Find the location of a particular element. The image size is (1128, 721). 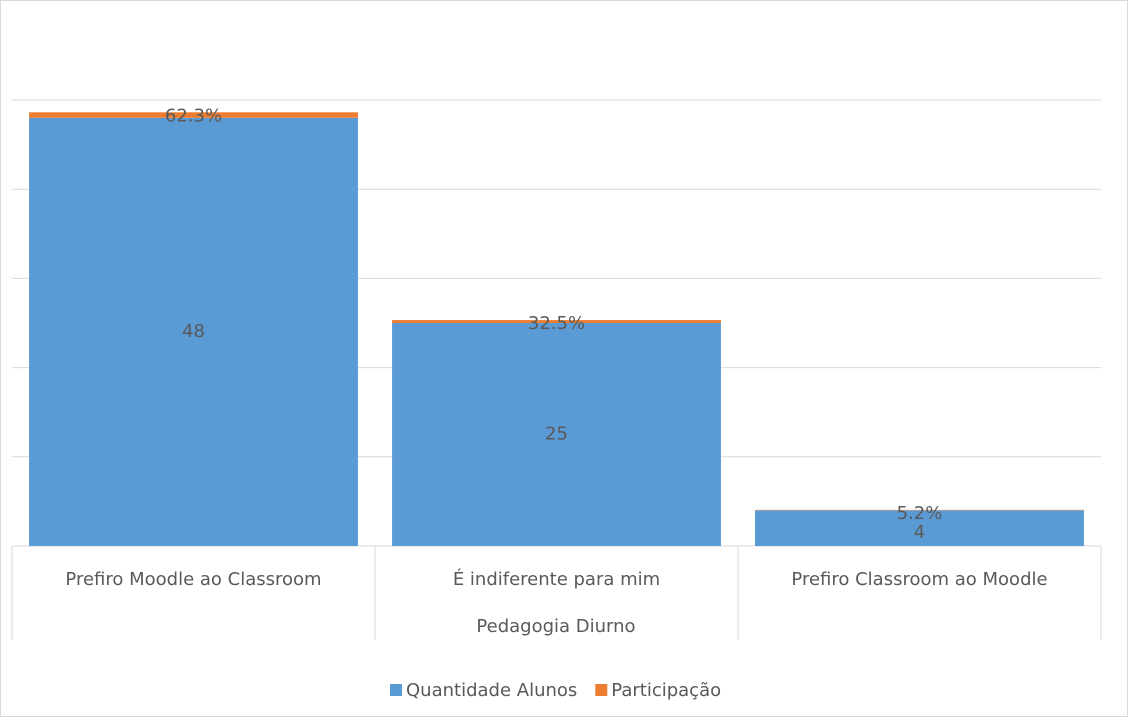

data-label: 5.2% is located at coordinates (920, 513).